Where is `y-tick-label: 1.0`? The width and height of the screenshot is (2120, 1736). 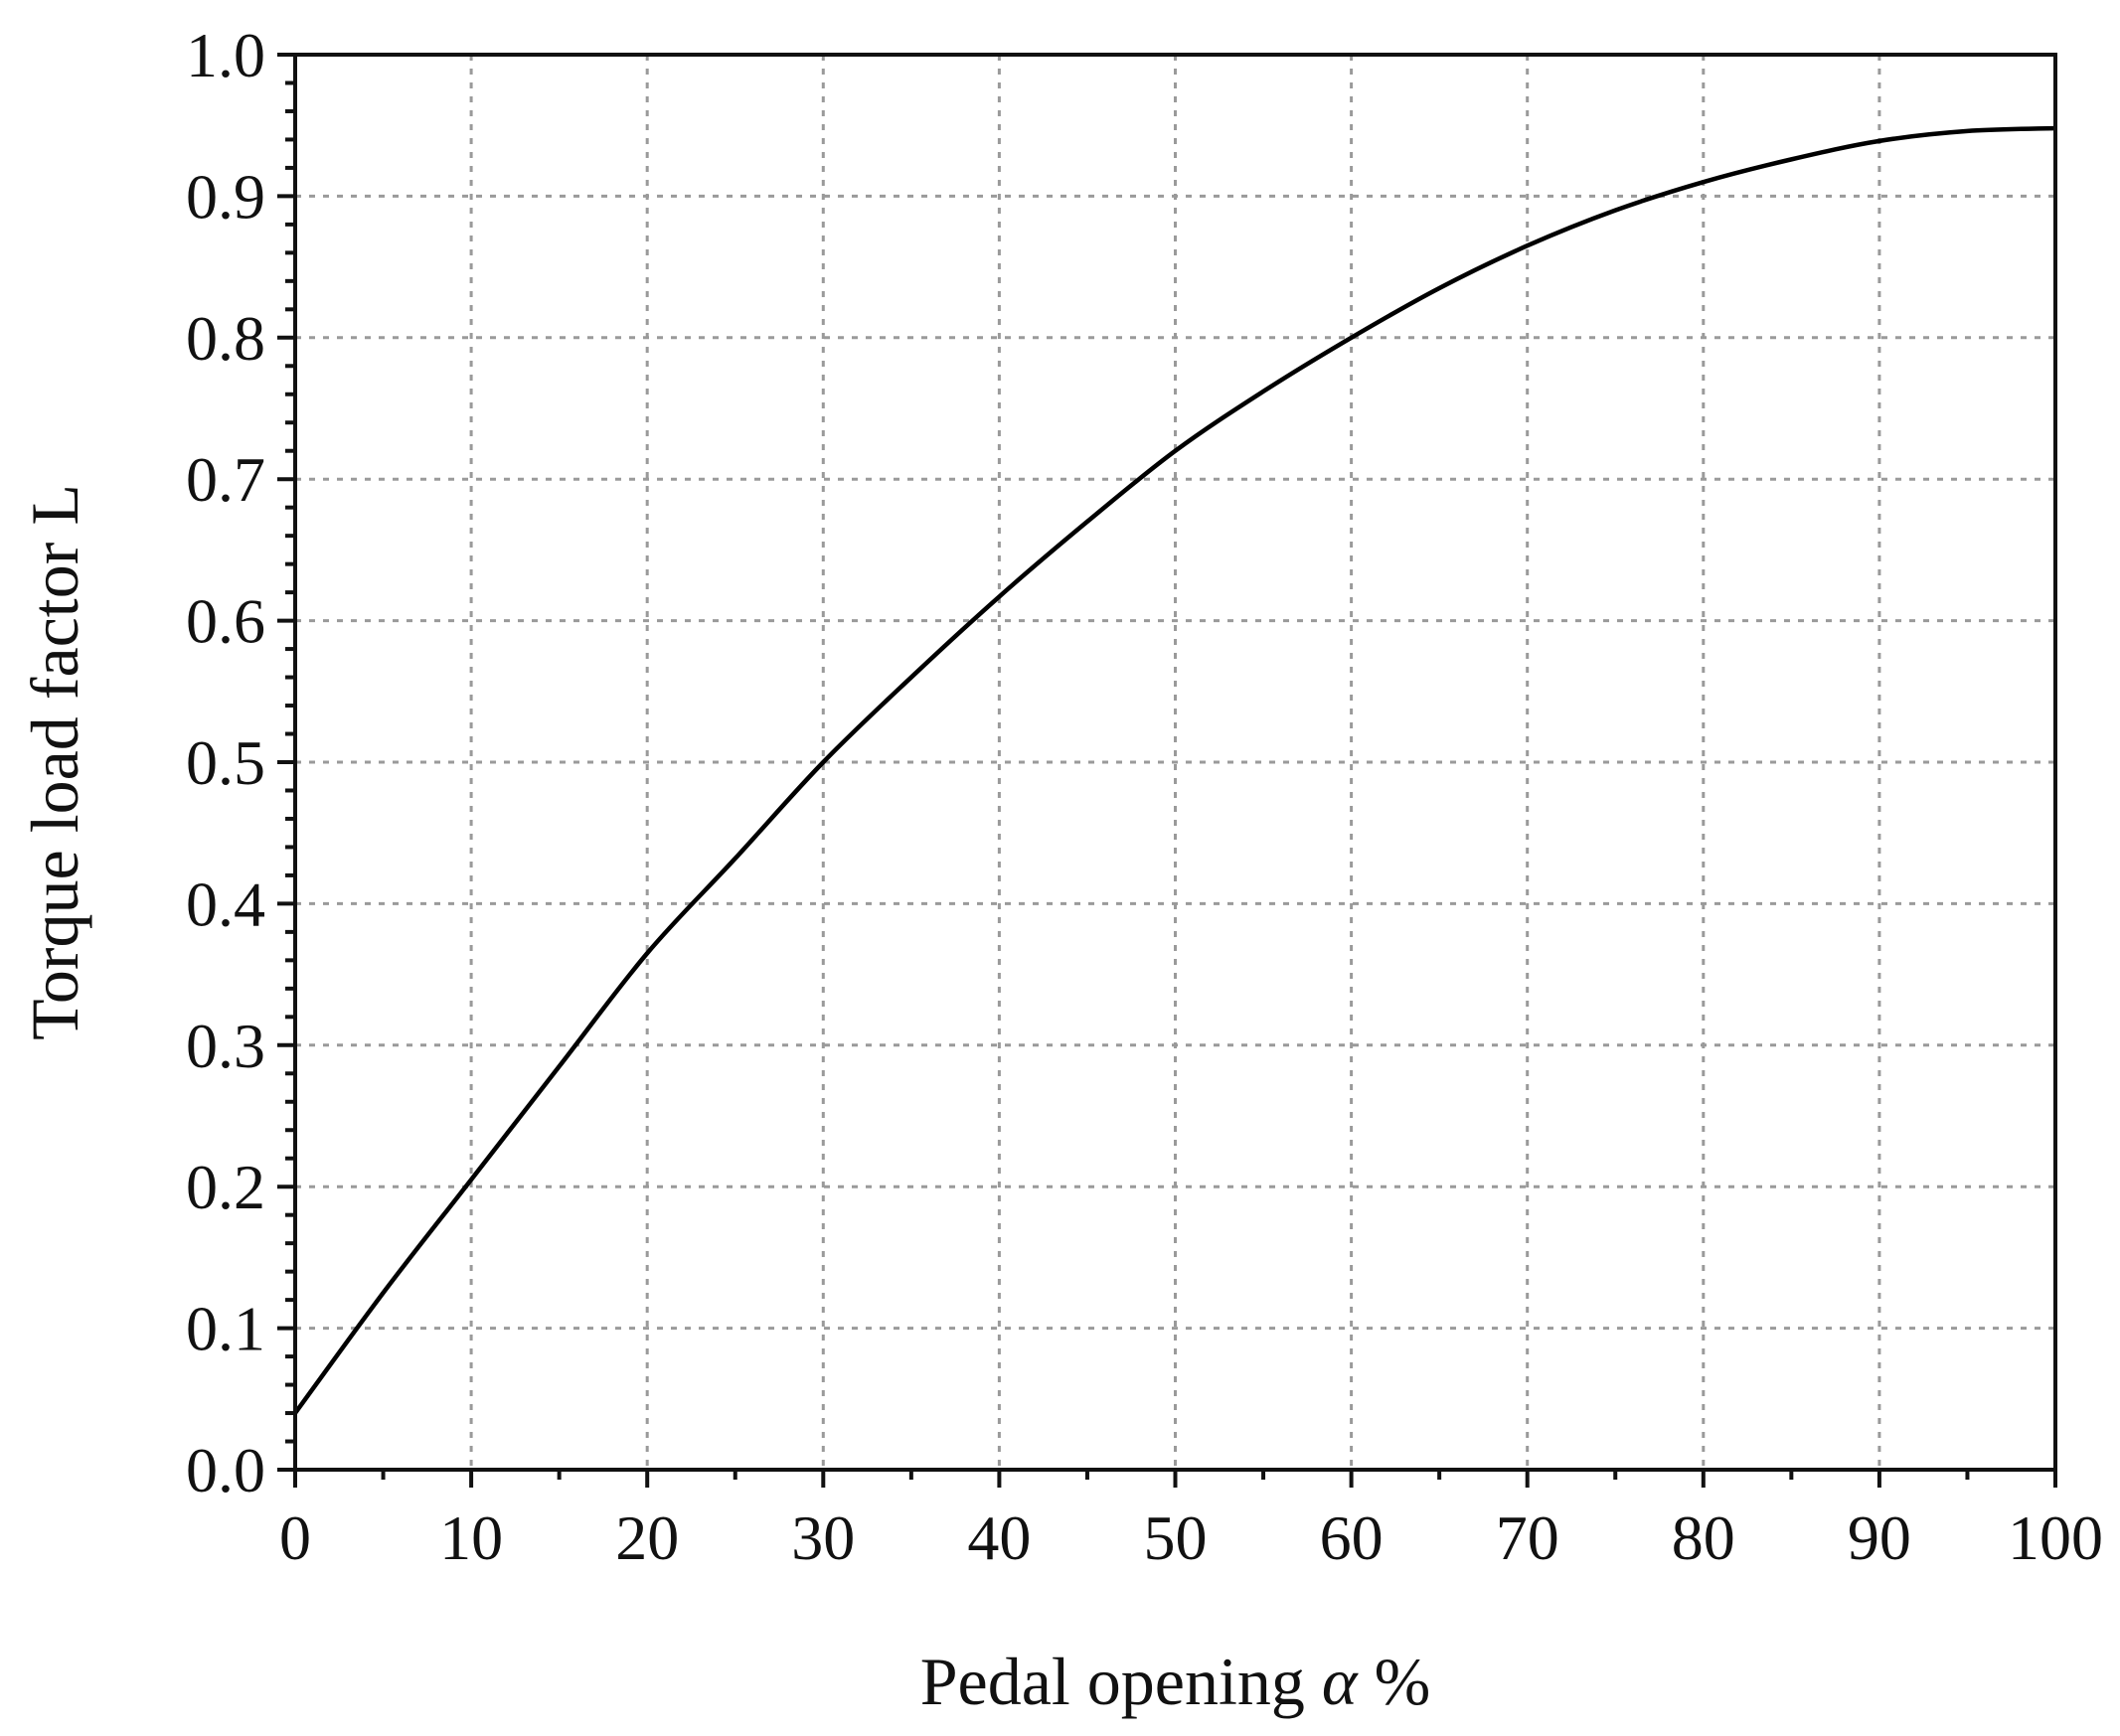 y-tick-label: 1.0 is located at coordinates (225, 55).